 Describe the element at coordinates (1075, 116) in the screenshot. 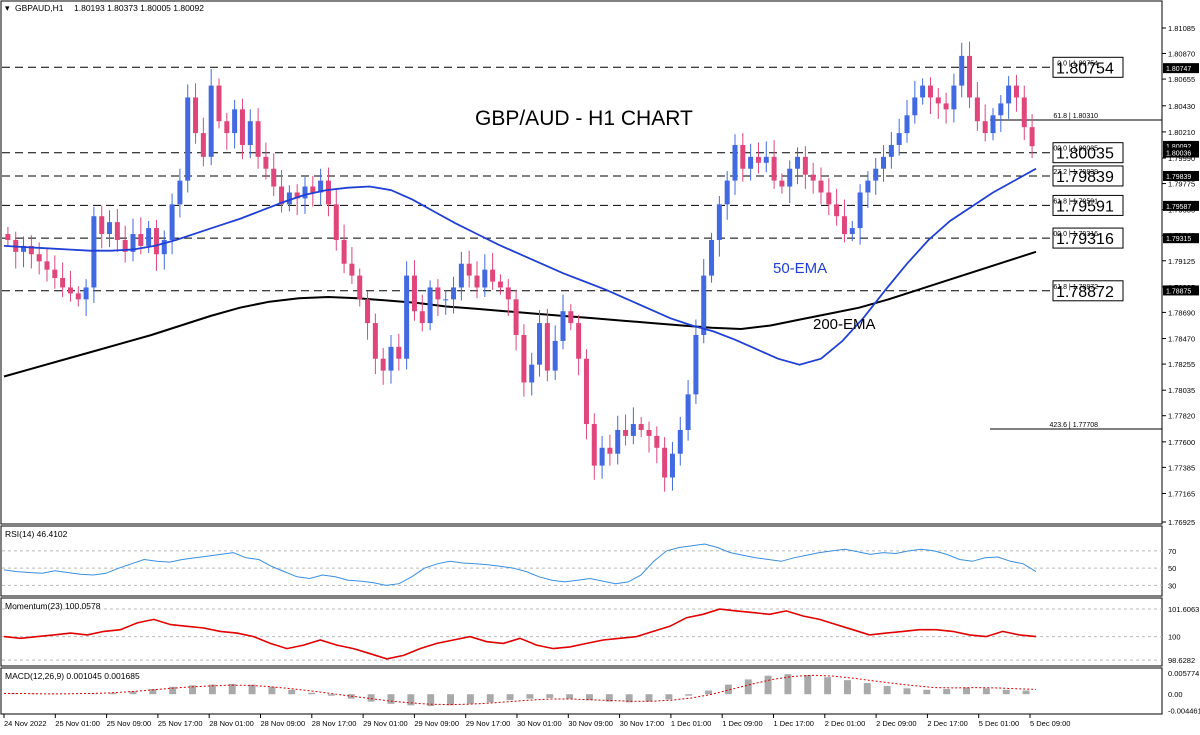

I see `fib-label: 61.8 | 1.80310` at that location.